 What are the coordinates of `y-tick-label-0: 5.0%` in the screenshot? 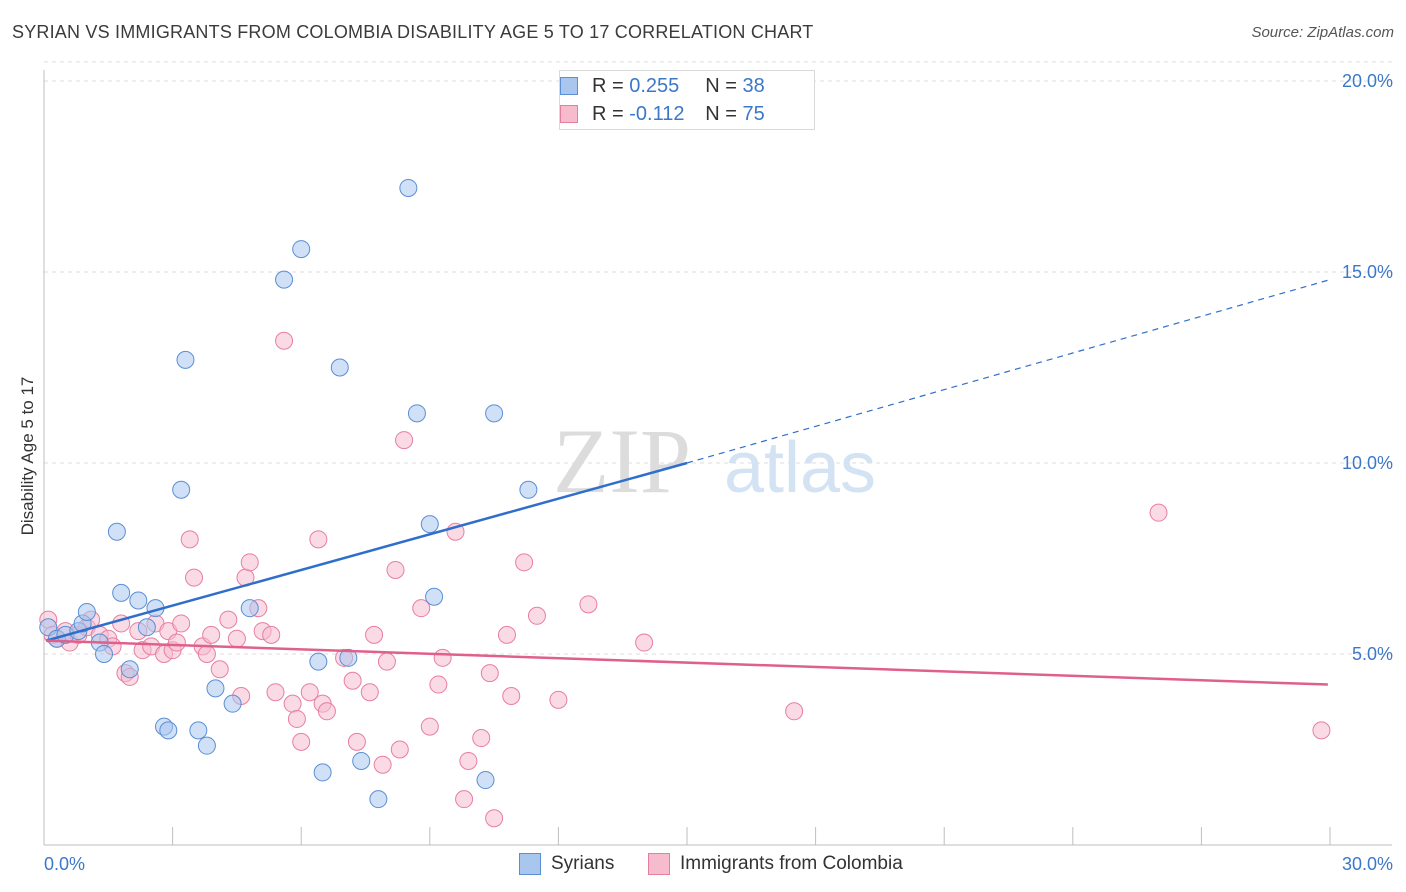 It's located at (1372, 654).